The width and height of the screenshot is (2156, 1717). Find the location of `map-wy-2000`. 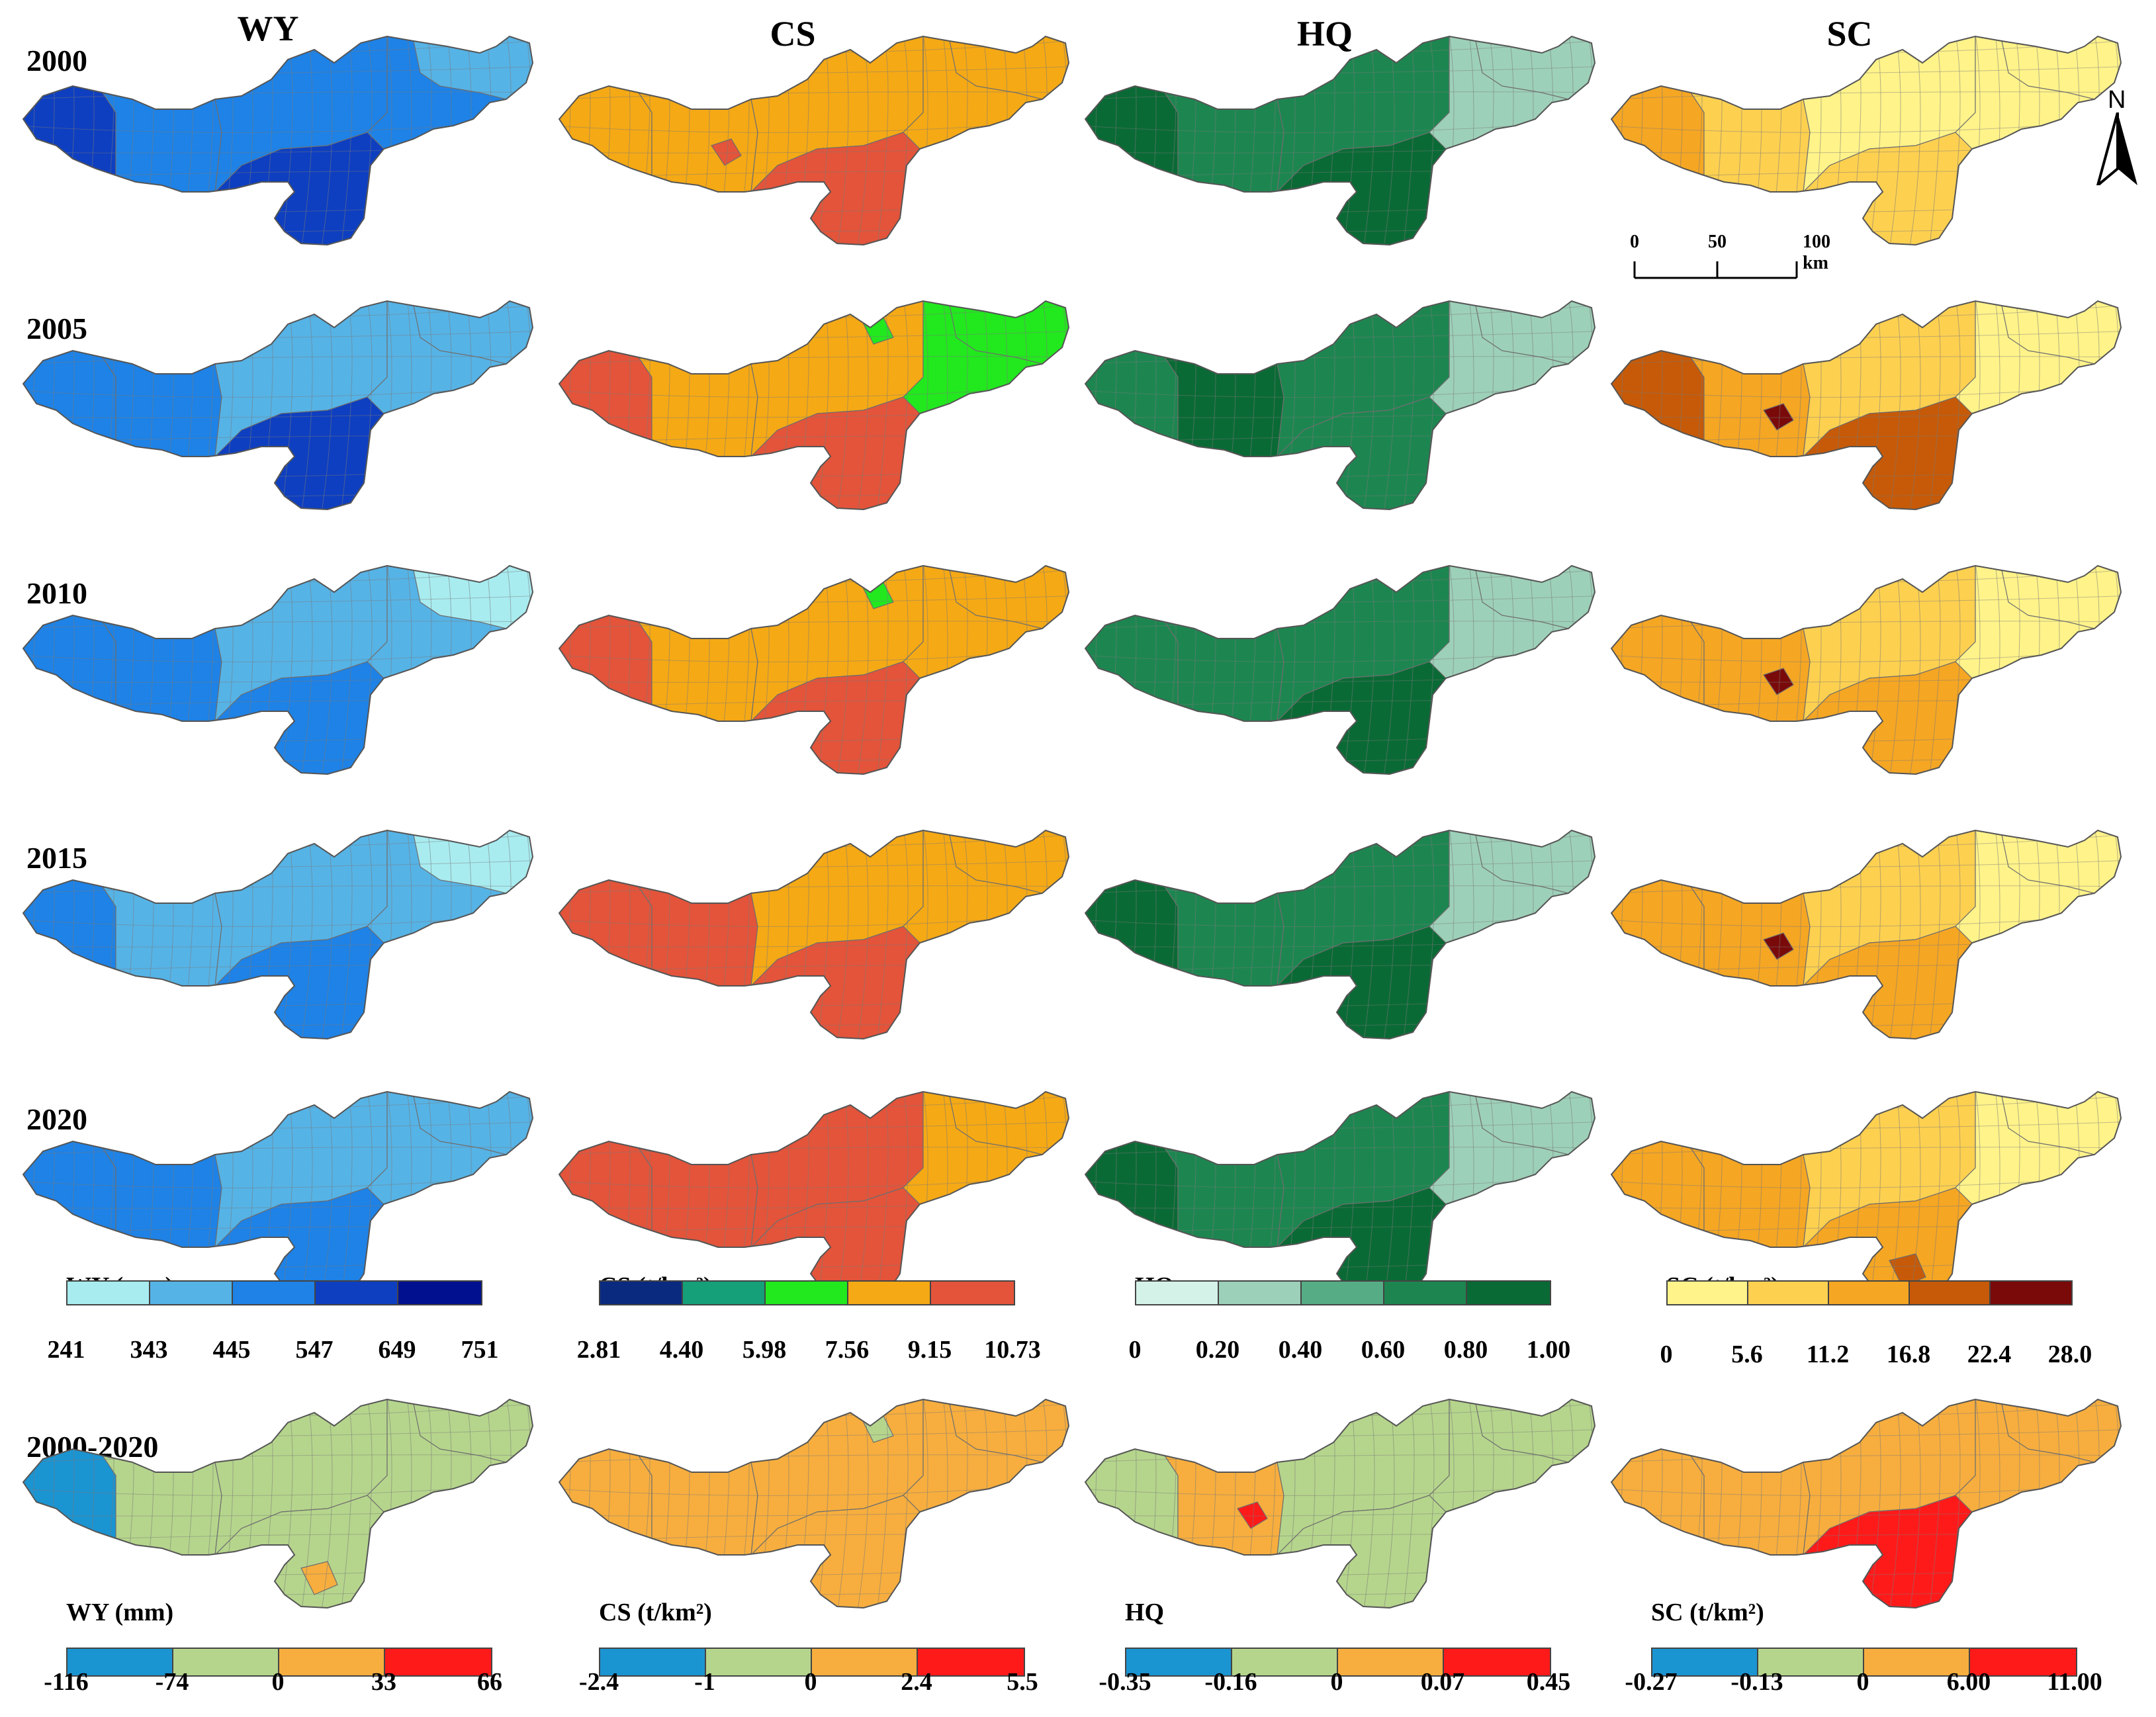

map-wy-2000 is located at coordinates (281, 142).